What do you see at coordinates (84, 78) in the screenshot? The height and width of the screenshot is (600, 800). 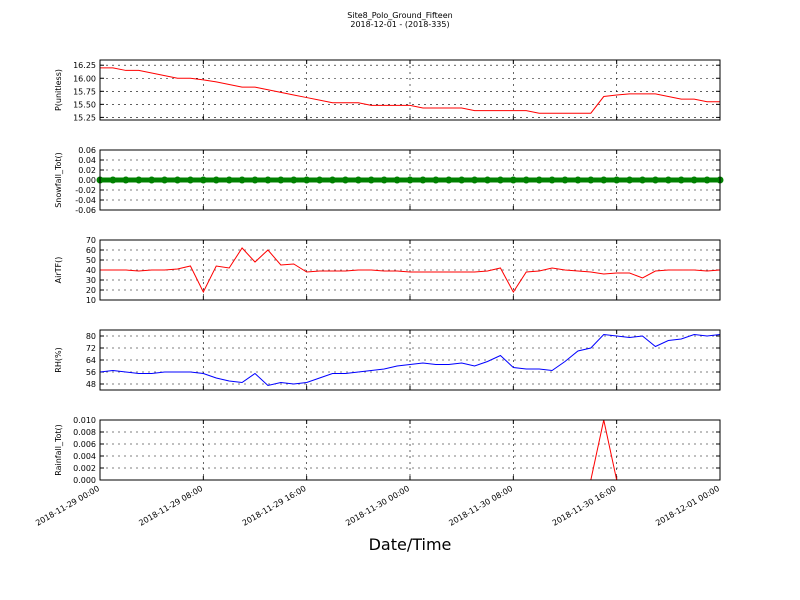 I see `y-tick-label: 16.00` at bounding box center [84, 78].